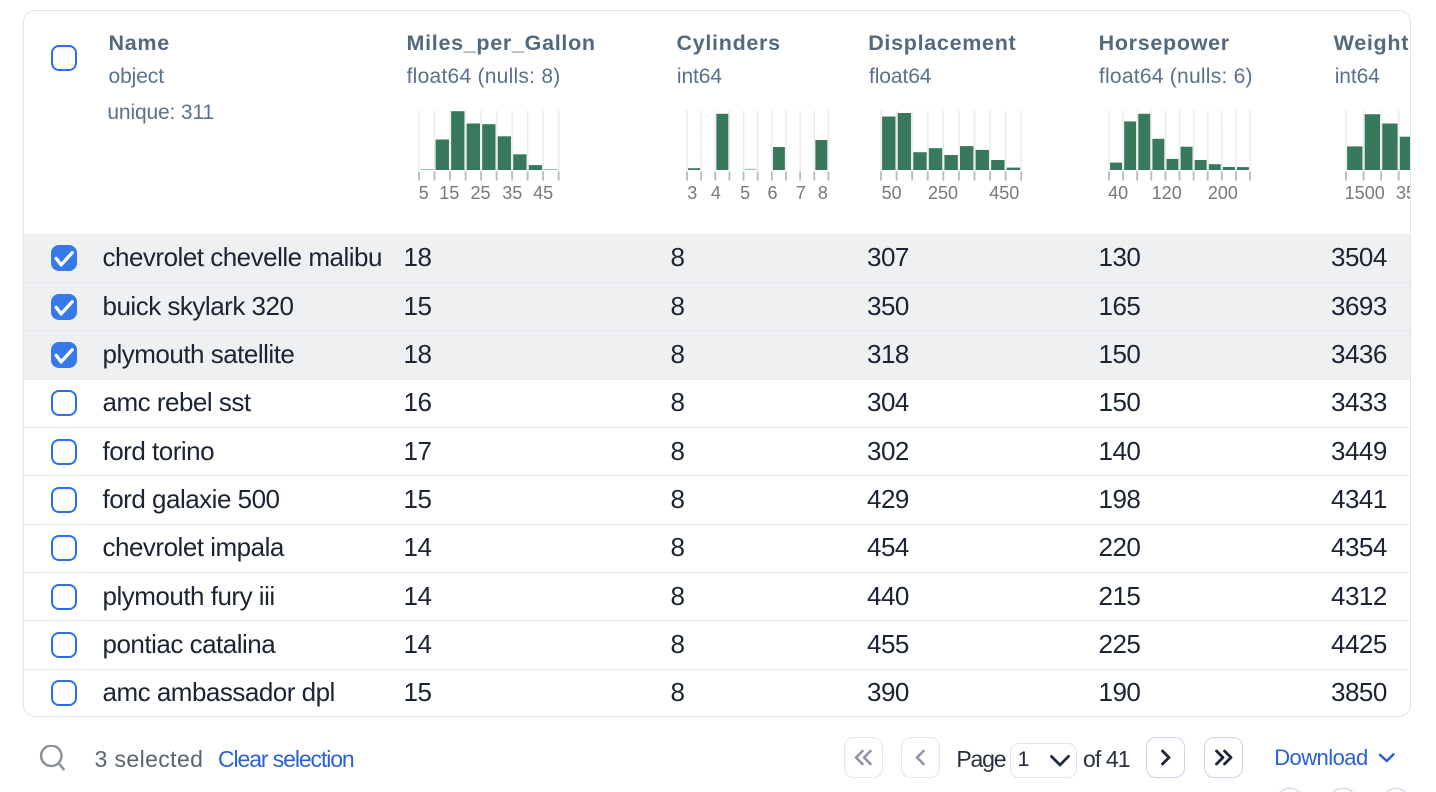  What do you see at coordinates (692, 192) in the screenshot?
I see `svg-text: 3` at bounding box center [692, 192].